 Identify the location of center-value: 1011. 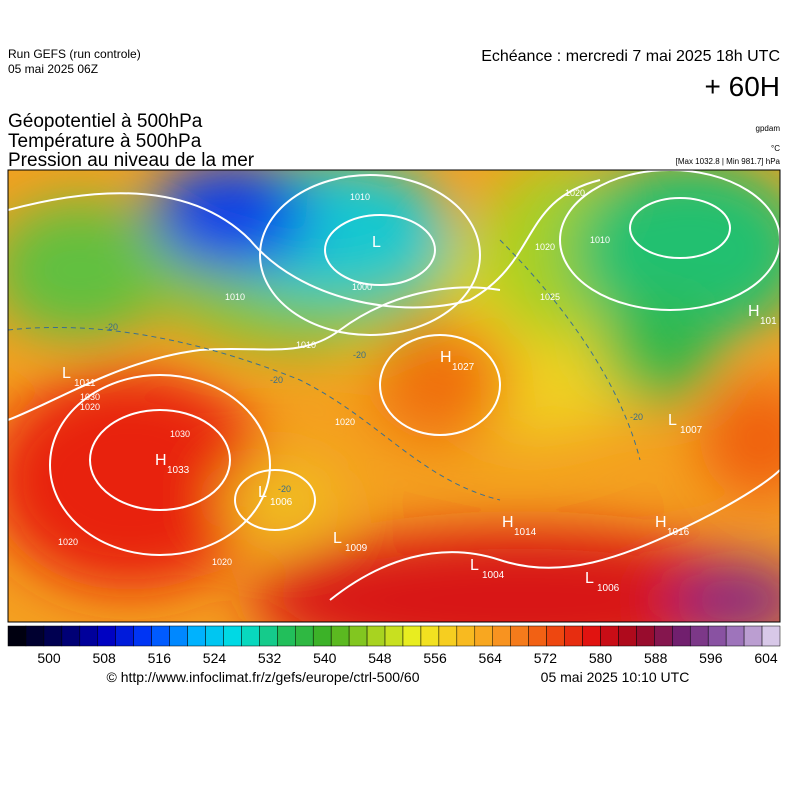
(85, 383).